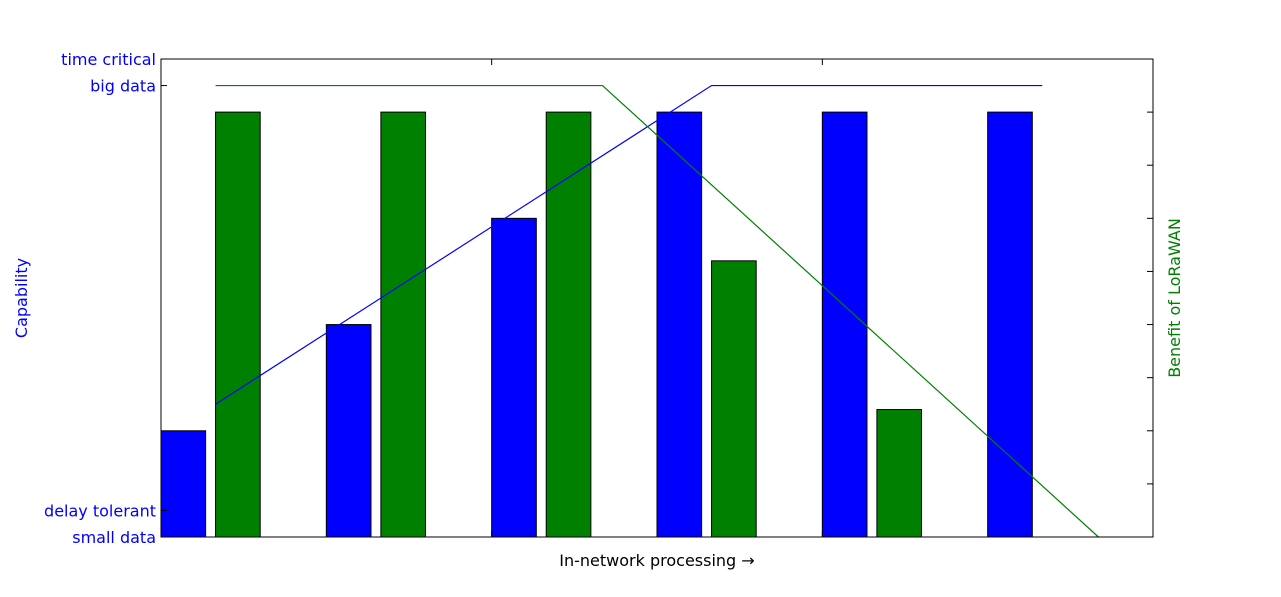 The height and width of the screenshot is (597, 1281). I want to click on y-tick-label: small data, so click(114, 537).